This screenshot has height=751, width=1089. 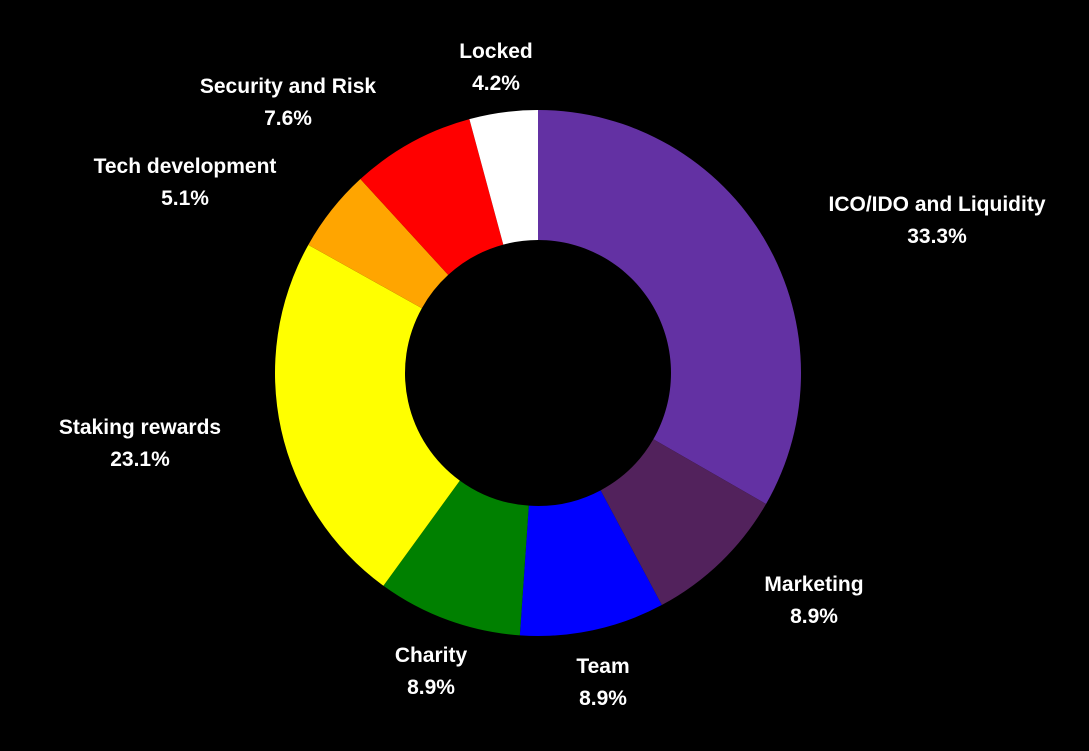 I want to click on slice-label-tech-development: Tech development, so click(x=185, y=166).